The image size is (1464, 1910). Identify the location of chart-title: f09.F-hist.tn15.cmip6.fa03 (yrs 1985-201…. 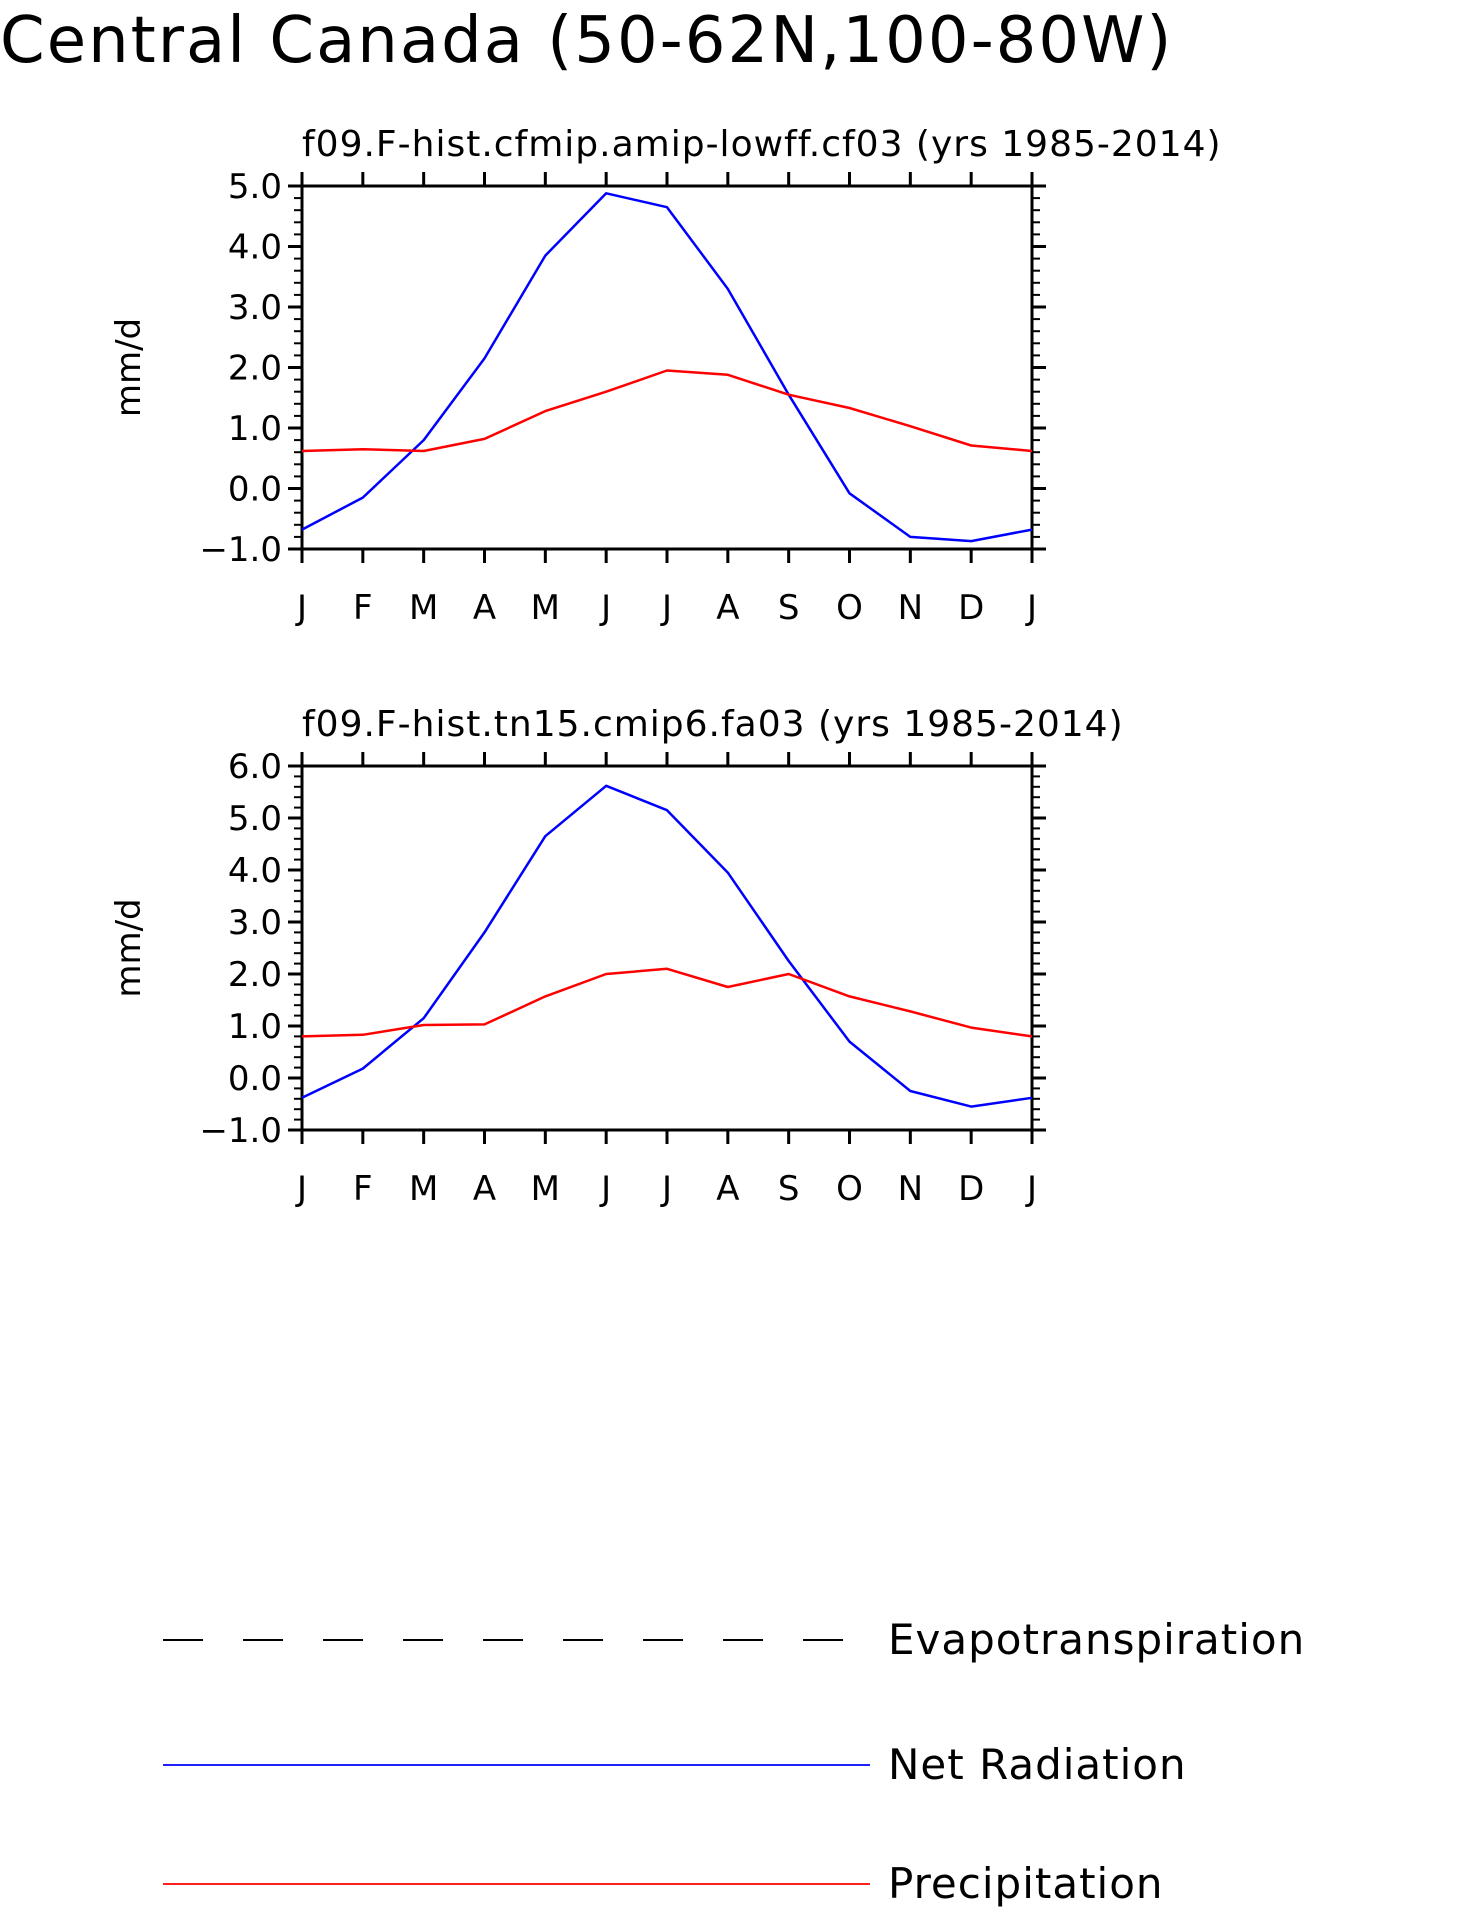
(713, 724).